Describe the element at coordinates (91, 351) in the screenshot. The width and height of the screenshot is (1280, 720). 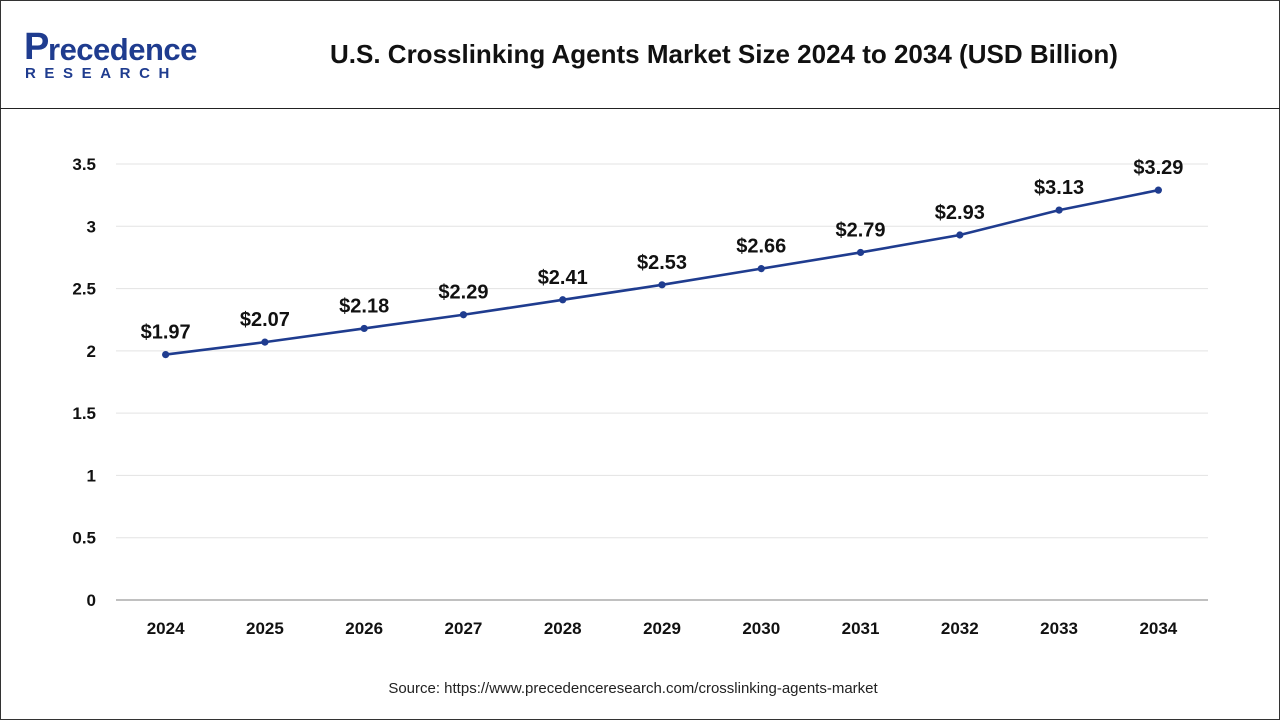
I see `y-tick-label: 2` at that location.